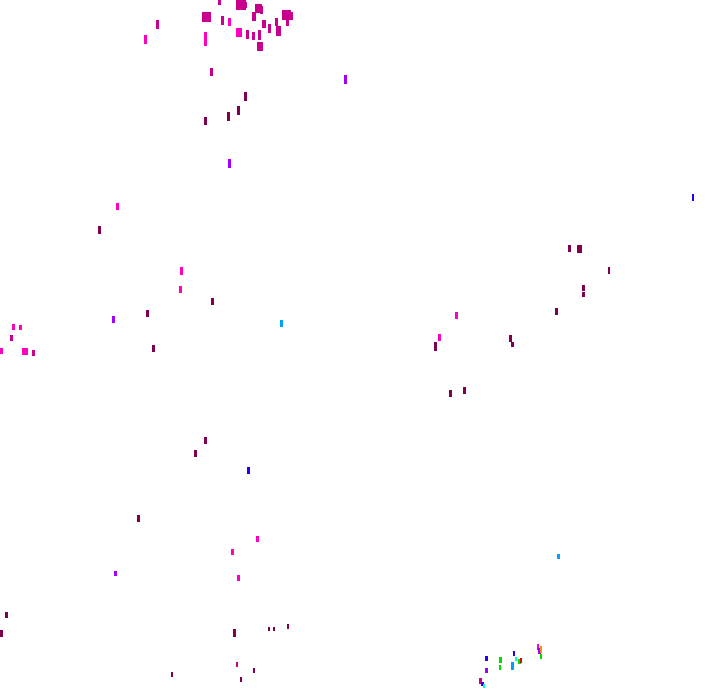 This screenshot has height=692, width=720. I want to click on mark-orange, so click(541, 649).